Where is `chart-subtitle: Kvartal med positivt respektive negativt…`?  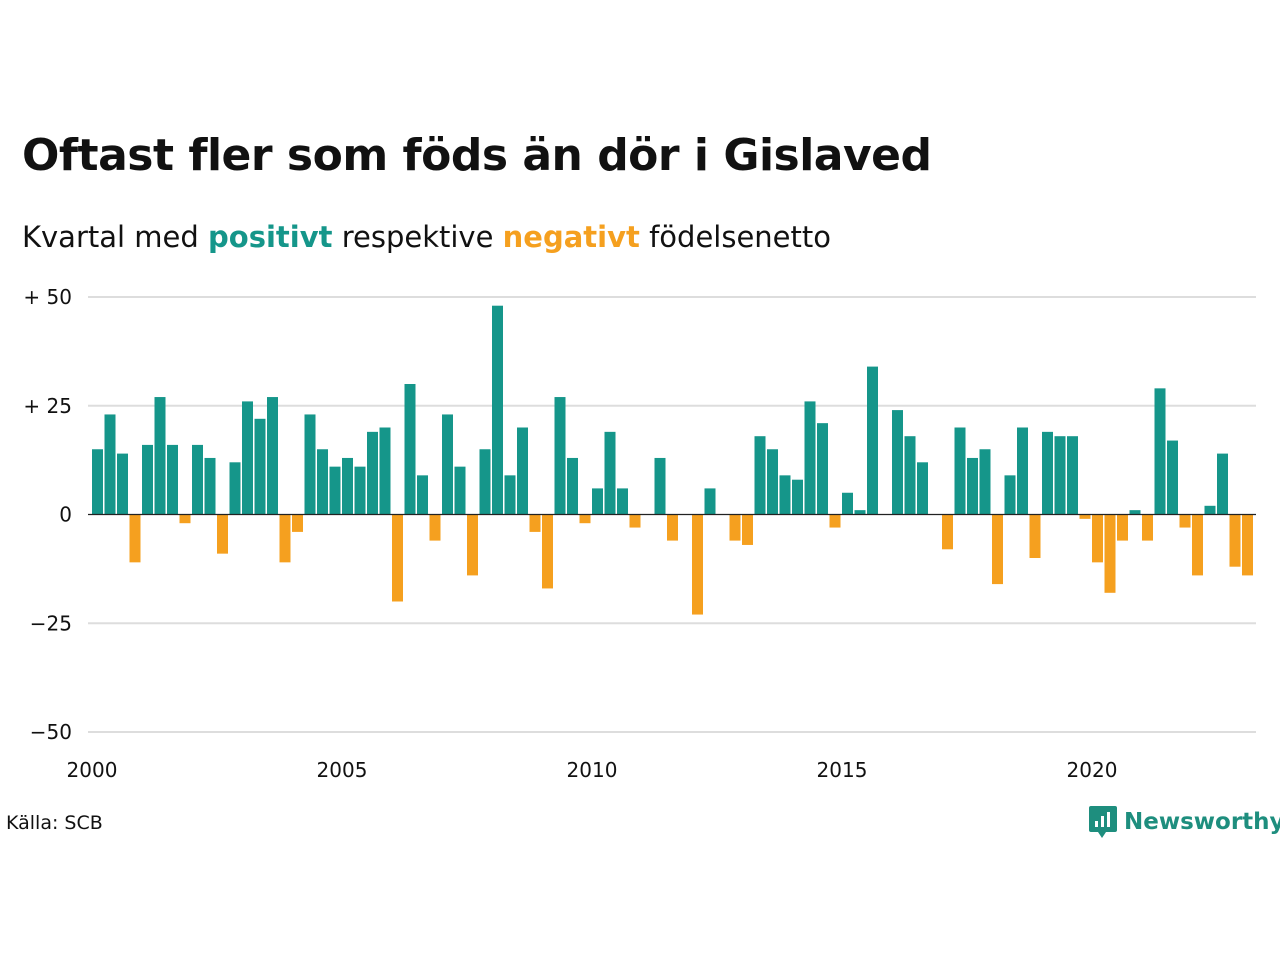
chart-subtitle: Kvartal med positivt respektive negativt… is located at coordinates (426, 237).